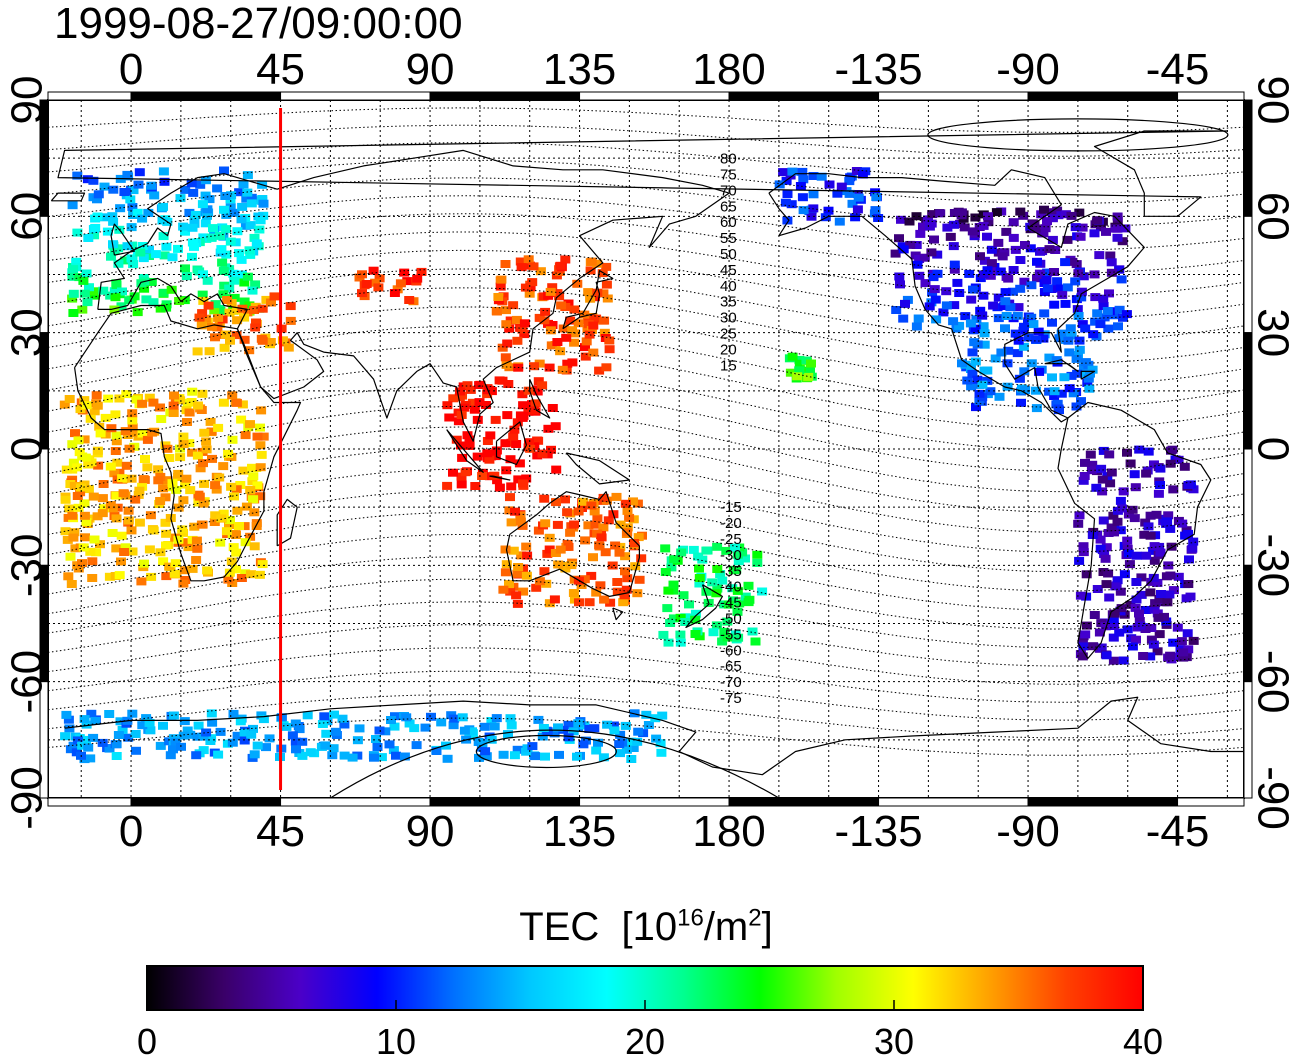 The height and width of the screenshot is (1057, 1292). Describe the element at coordinates (131, 831) in the screenshot. I see `x-tick-label-bottom: 0` at that location.